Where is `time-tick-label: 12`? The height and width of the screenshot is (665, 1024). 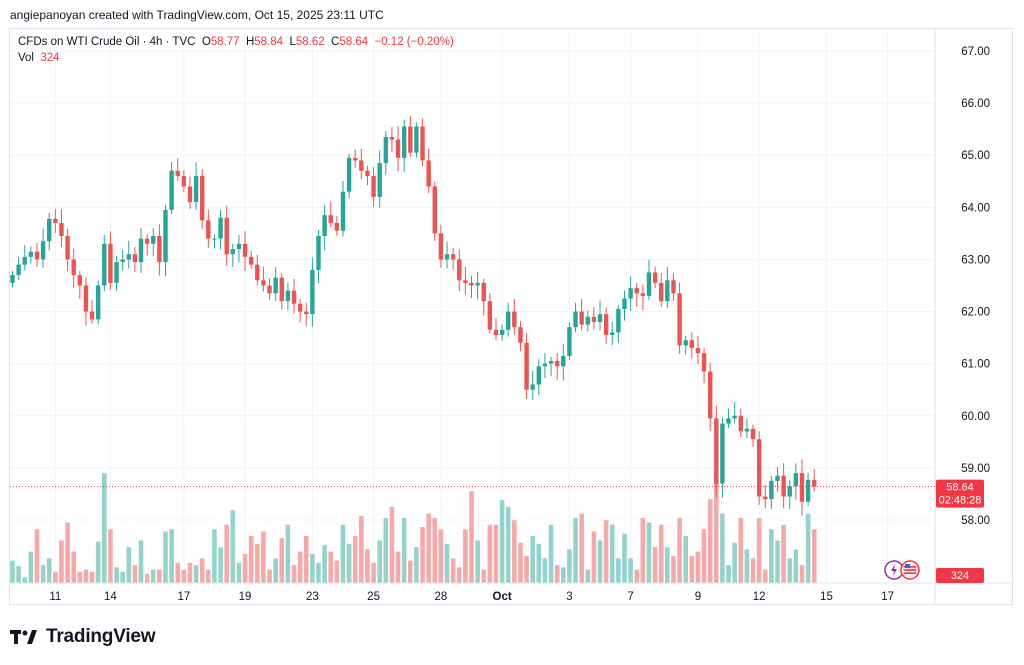 time-tick-label: 12 is located at coordinates (759, 597).